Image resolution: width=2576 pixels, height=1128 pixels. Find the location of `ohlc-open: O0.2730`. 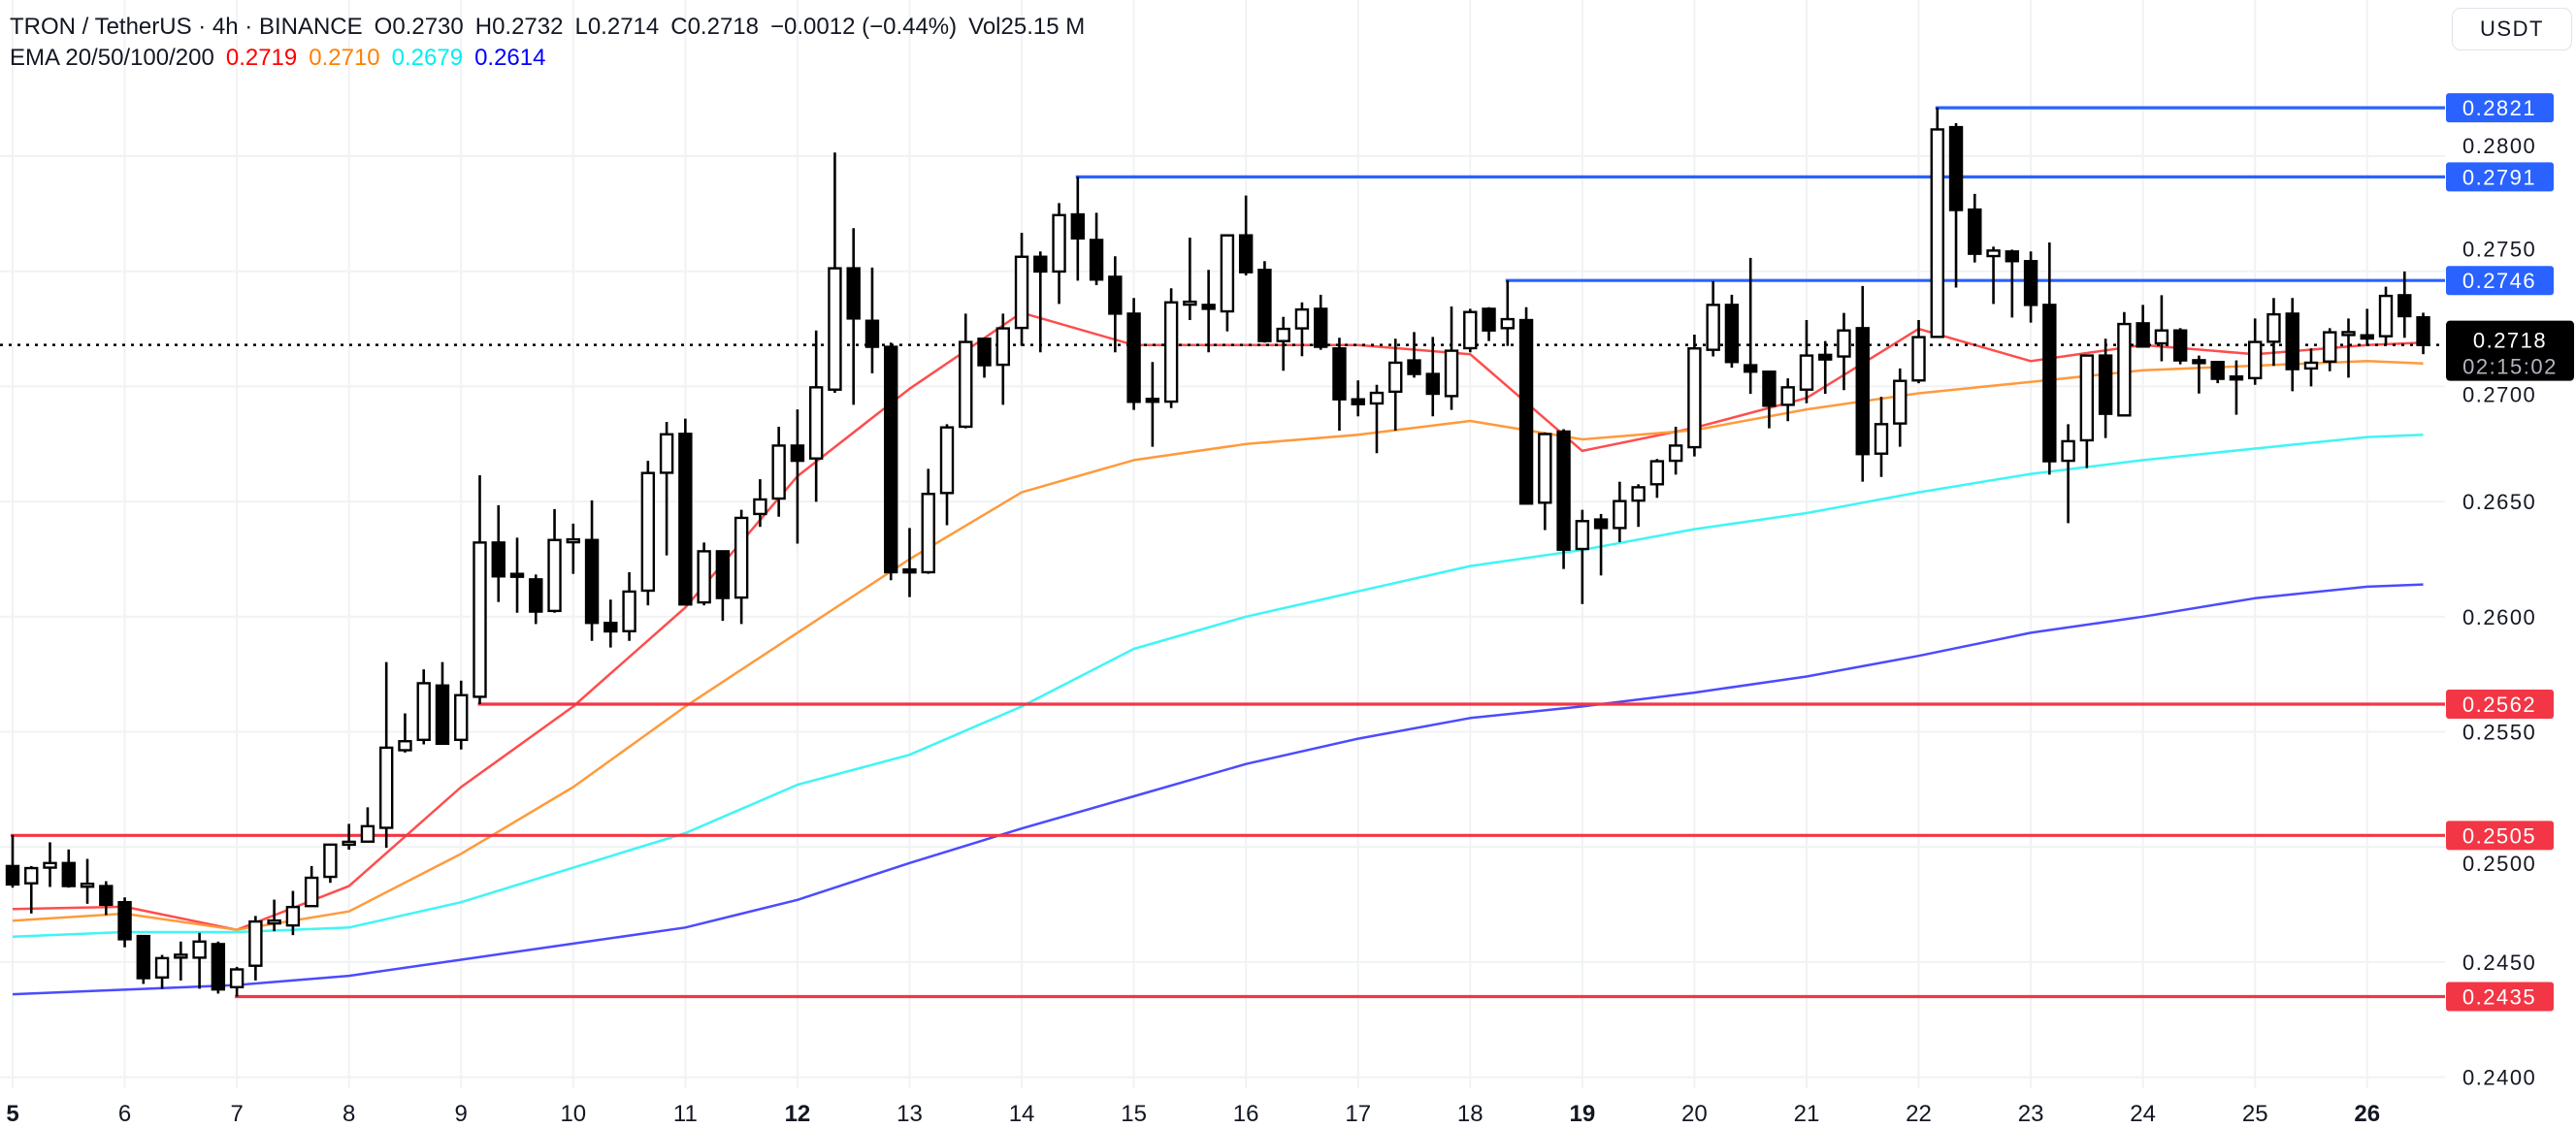

ohlc-open: O0.2730 is located at coordinates (419, 27).